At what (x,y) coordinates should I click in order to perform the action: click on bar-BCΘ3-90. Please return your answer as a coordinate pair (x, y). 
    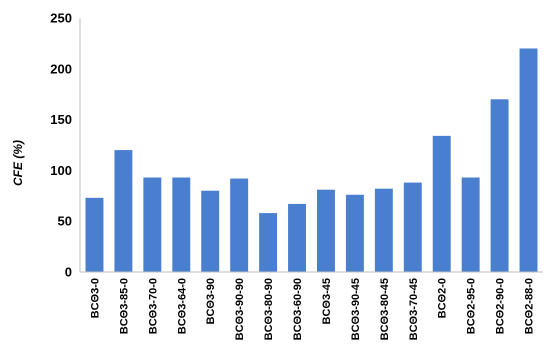
    Looking at the image, I should click on (210, 231).